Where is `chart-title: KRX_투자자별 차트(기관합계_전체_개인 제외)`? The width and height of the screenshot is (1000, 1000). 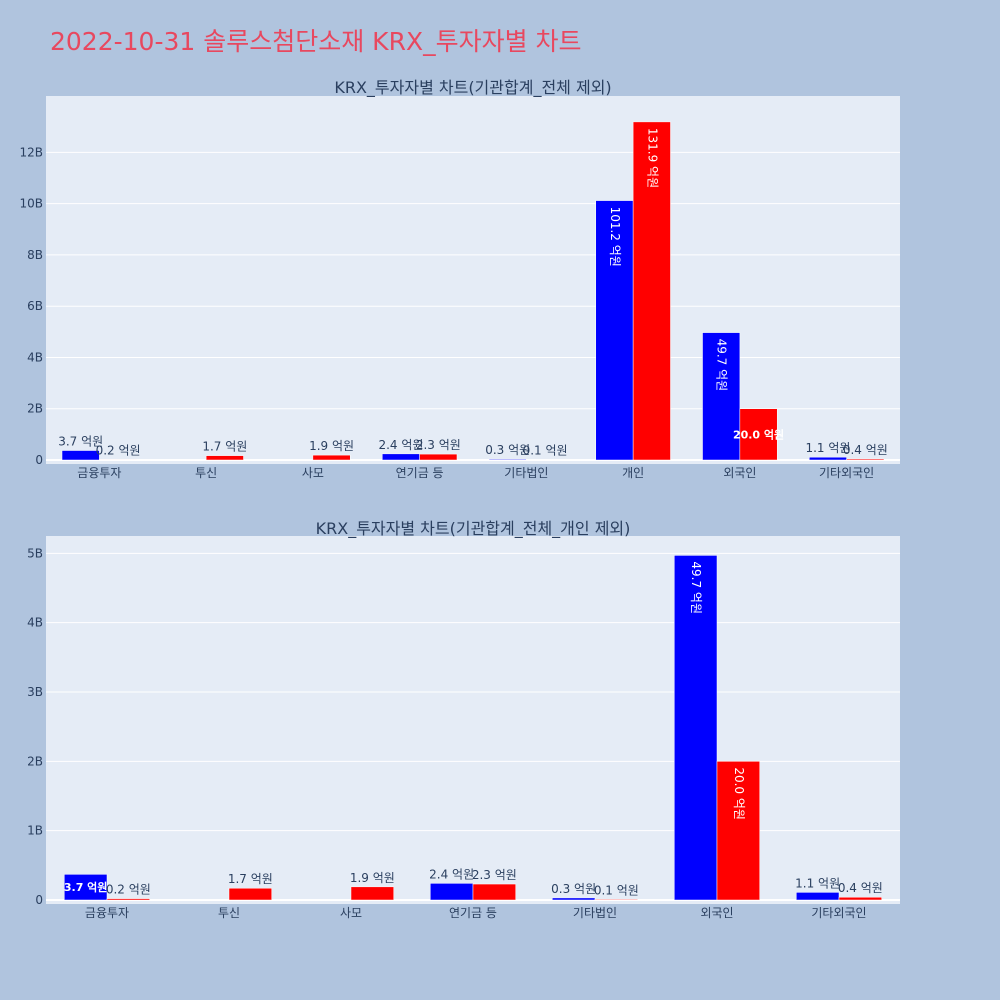
chart-title: KRX_투자자별 차트(기관합계_전체_개인 제외) is located at coordinates (473, 529).